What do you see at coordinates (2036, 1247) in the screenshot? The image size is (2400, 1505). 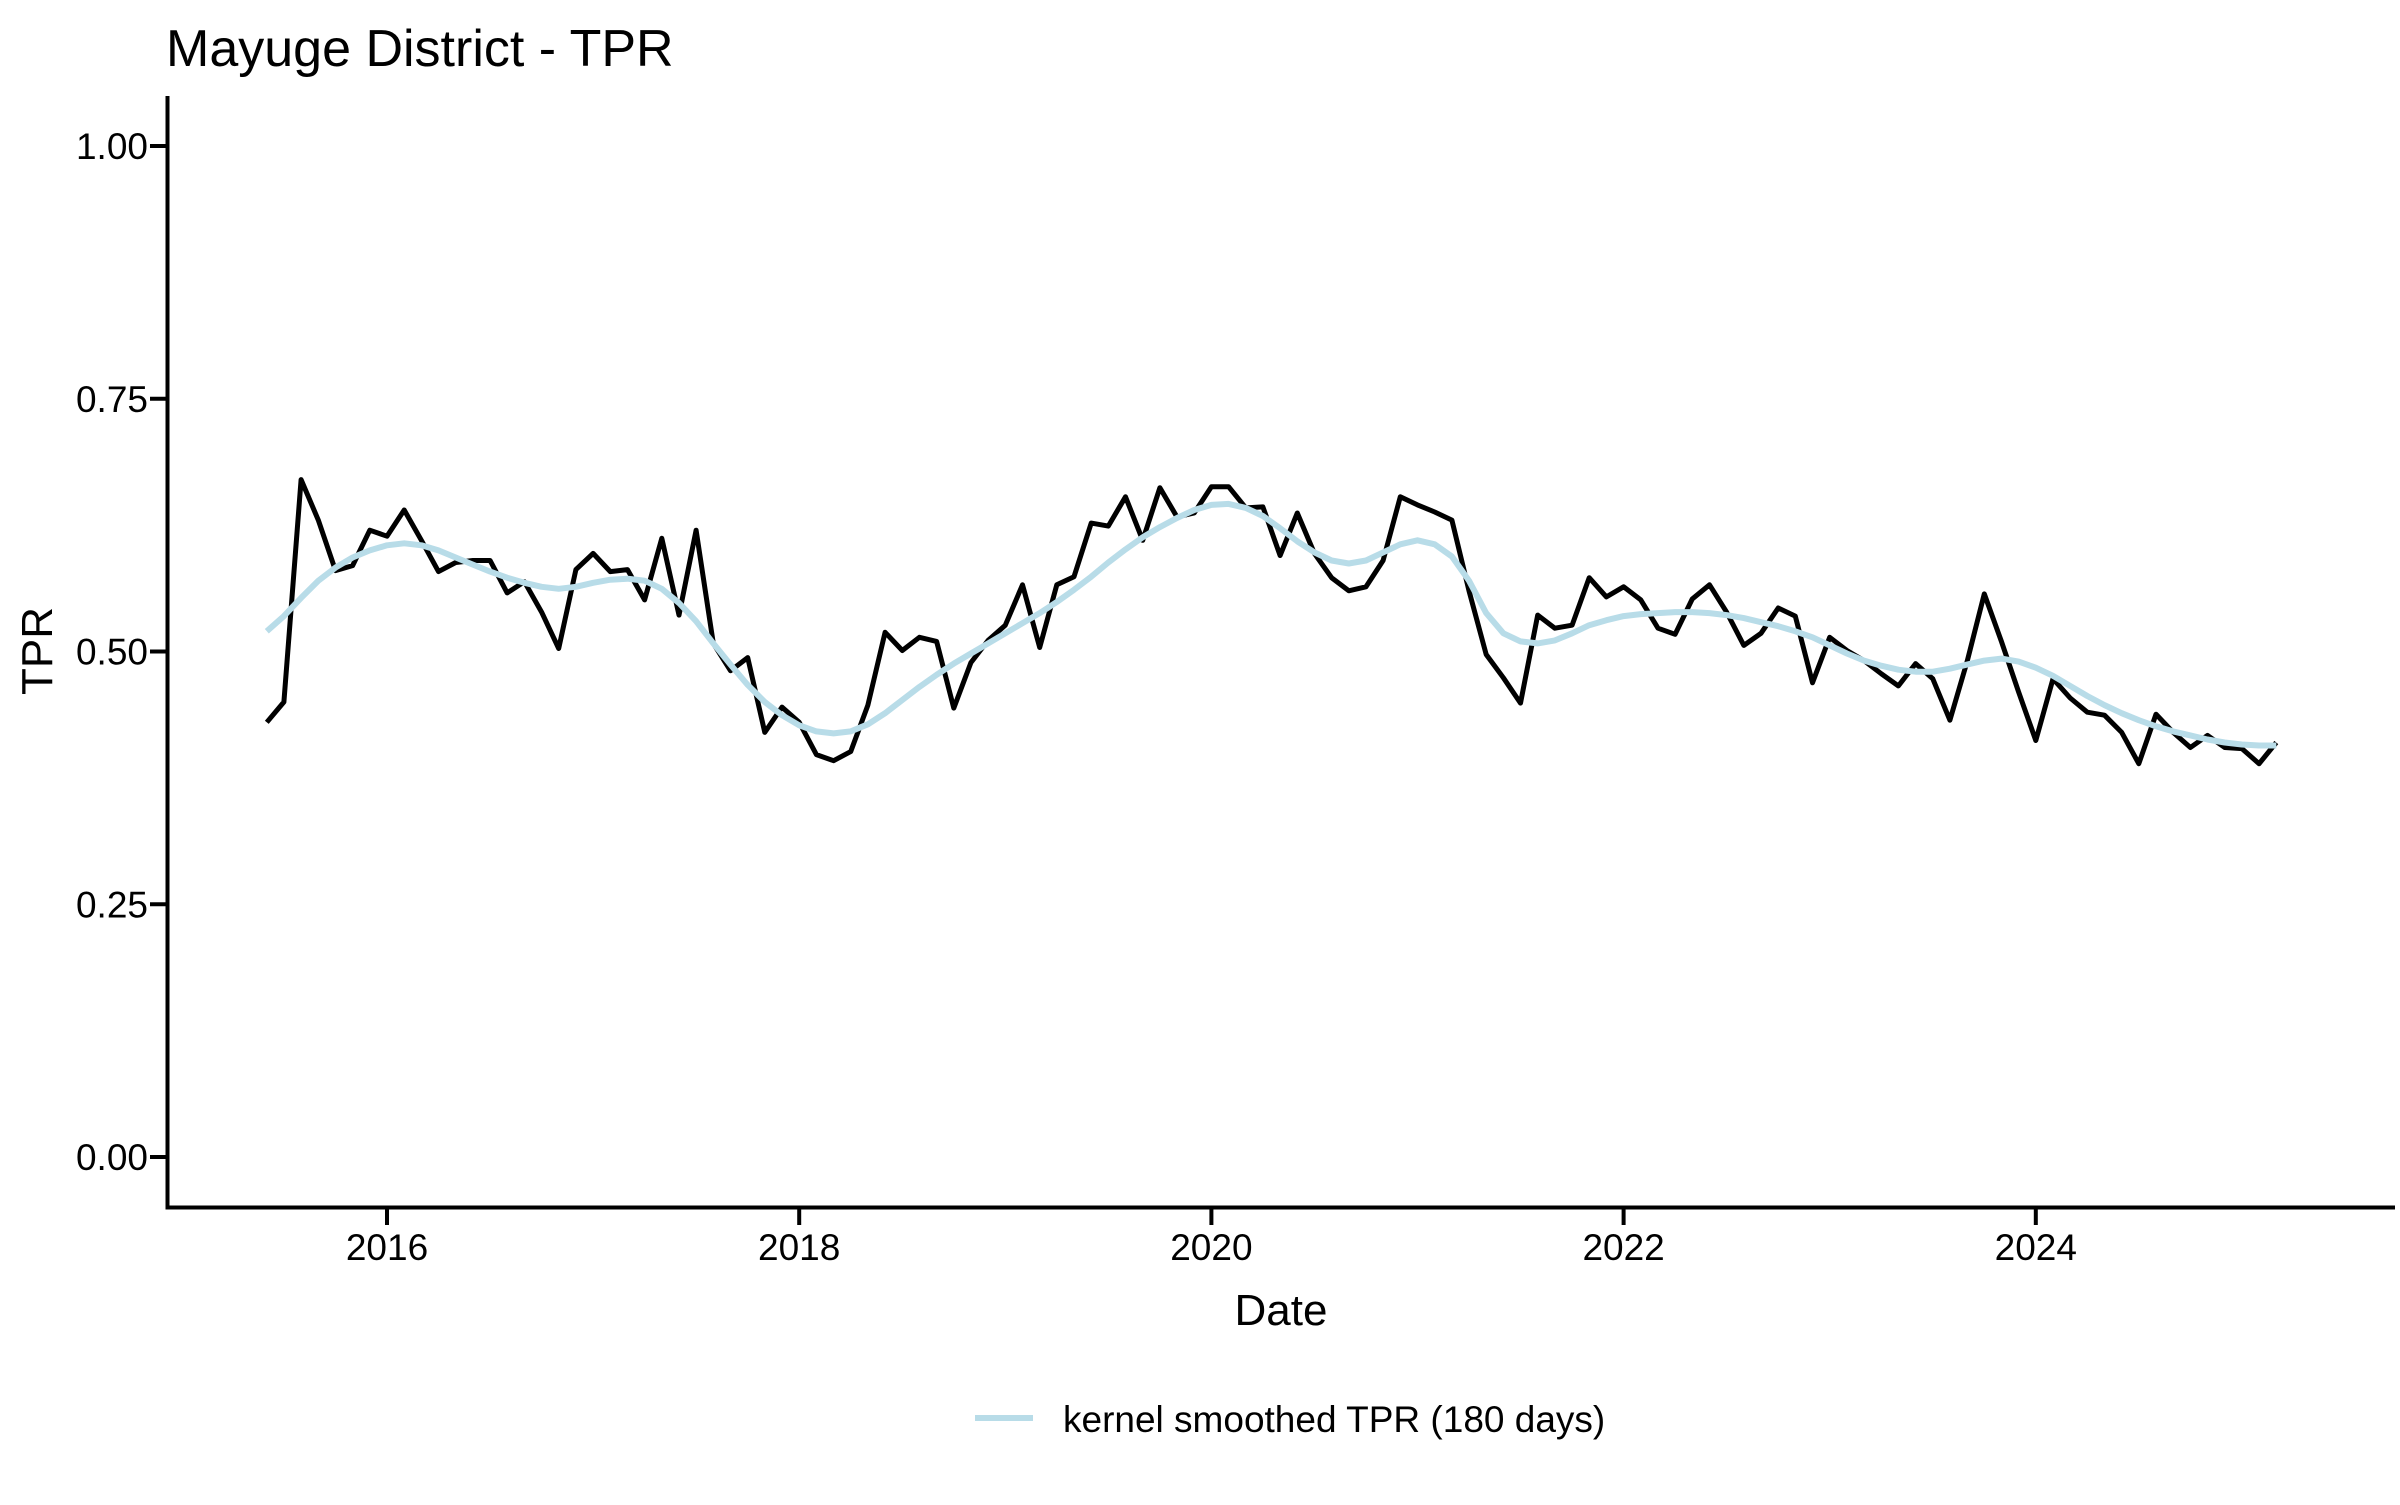 I see `x-tick-label: 2024` at bounding box center [2036, 1247].